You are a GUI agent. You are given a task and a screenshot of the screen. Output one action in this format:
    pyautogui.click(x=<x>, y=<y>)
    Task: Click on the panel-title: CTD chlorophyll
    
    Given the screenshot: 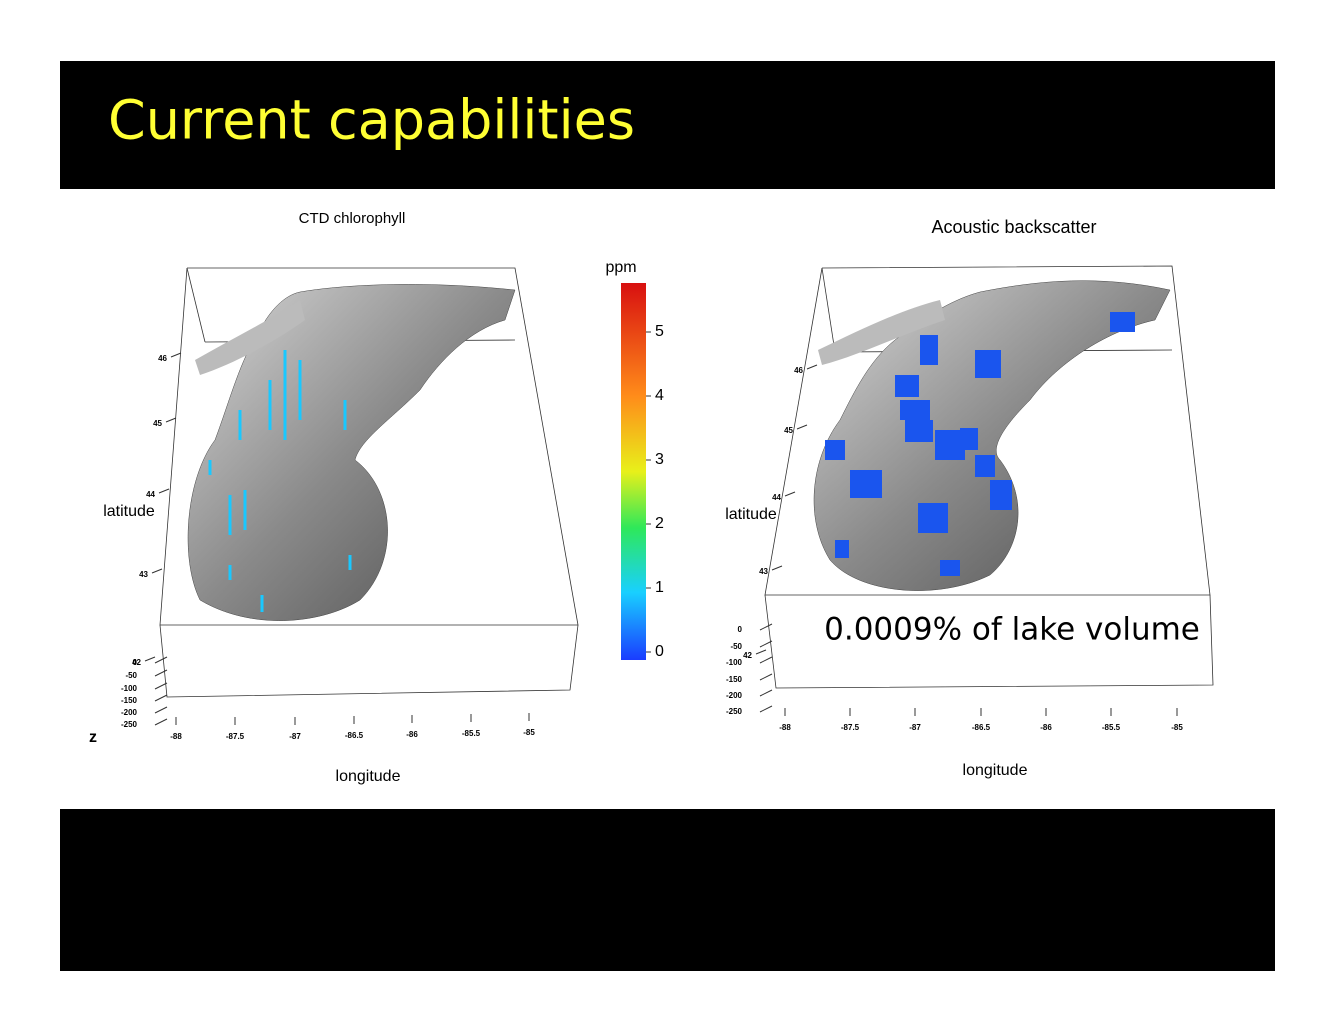 What is the action you would take?
    pyautogui.click(x=352, y=218)
    